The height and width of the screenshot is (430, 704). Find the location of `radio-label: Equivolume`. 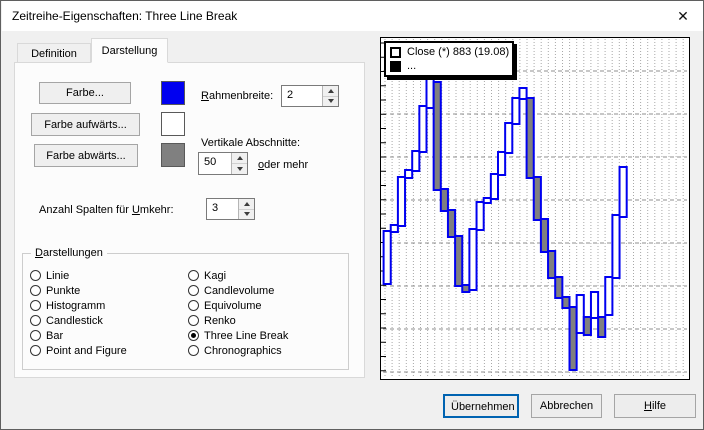

radio-label: Equivolume is located at coordinates (233, 305).